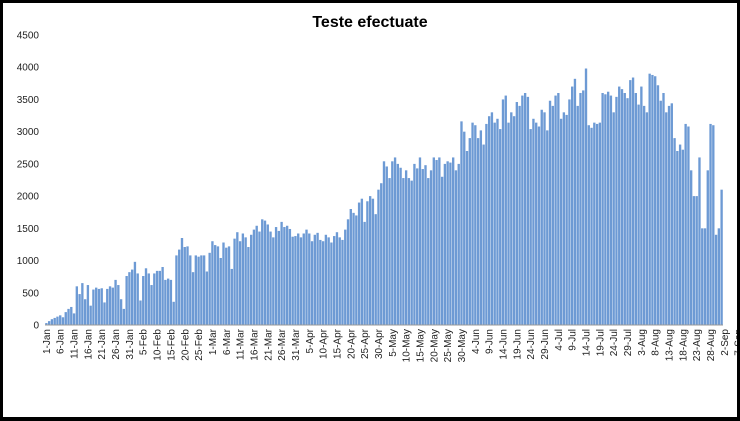 The width and height of the screenshot is (740, 421). What do you see at coordinates (61, 341) in the screenshot?
I see `x-tick-label: 6-Jan` at bounding box center [61, 341].